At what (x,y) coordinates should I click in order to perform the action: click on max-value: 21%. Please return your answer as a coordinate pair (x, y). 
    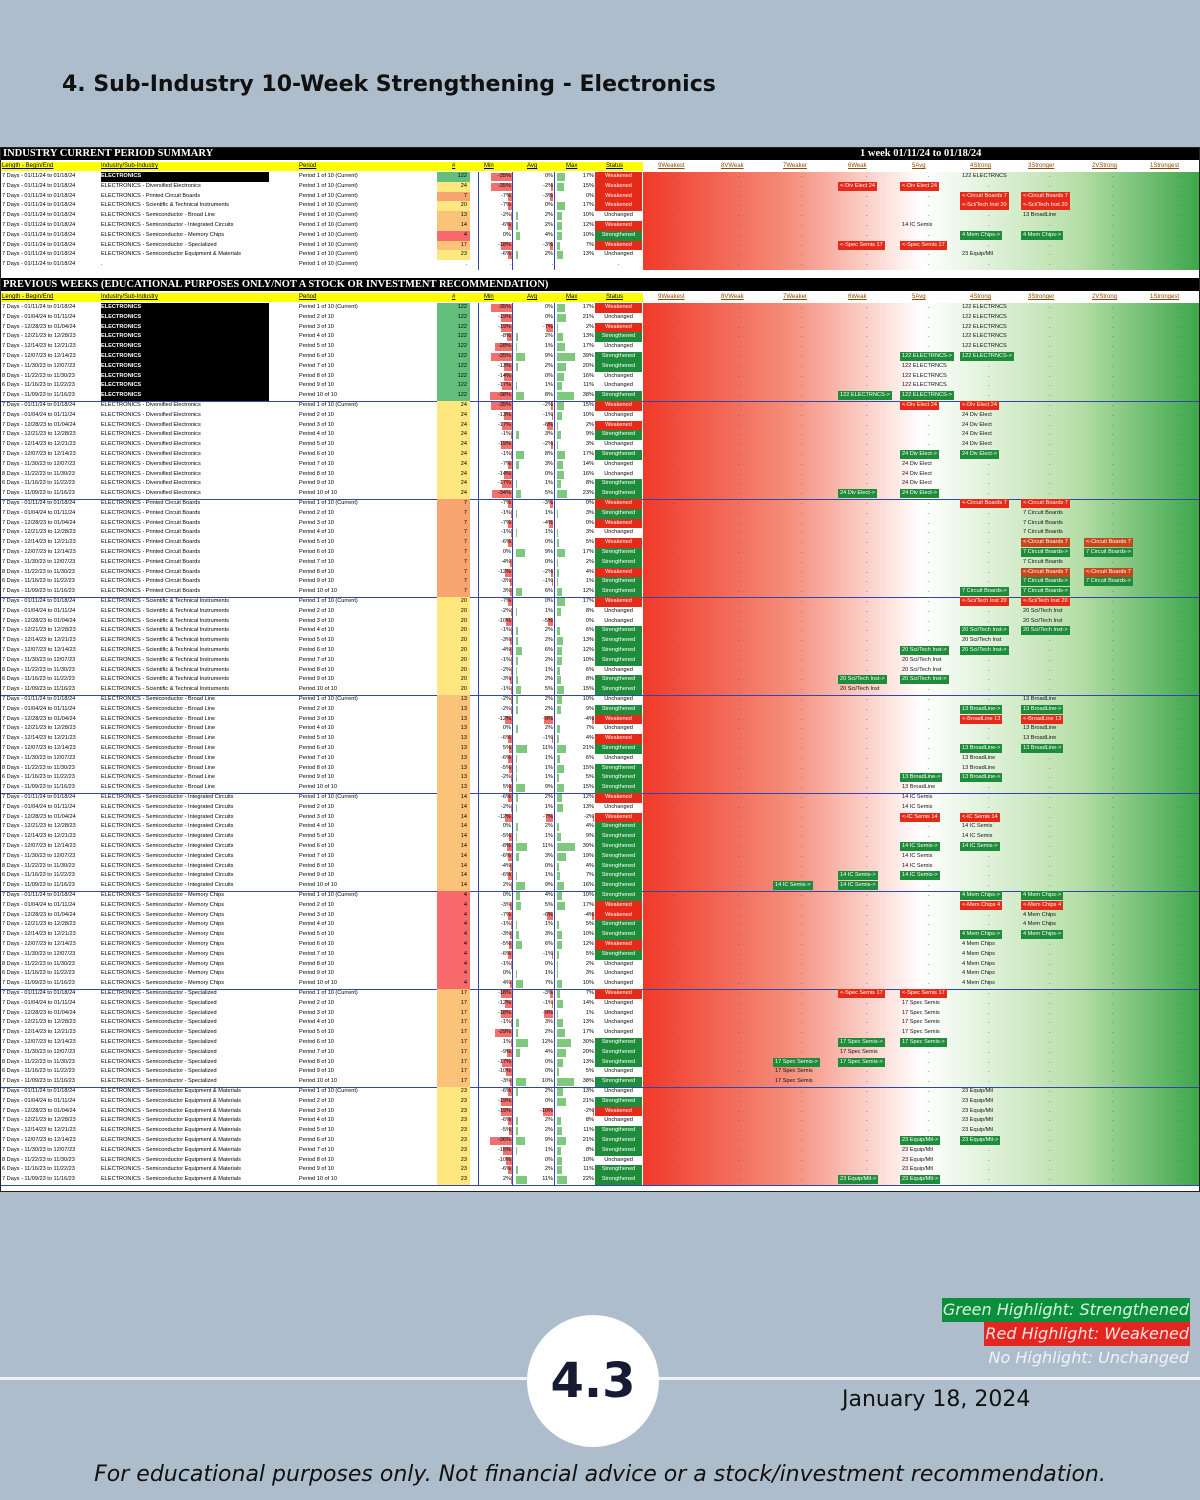
    Looking at the image, I should click on (588, 1140).